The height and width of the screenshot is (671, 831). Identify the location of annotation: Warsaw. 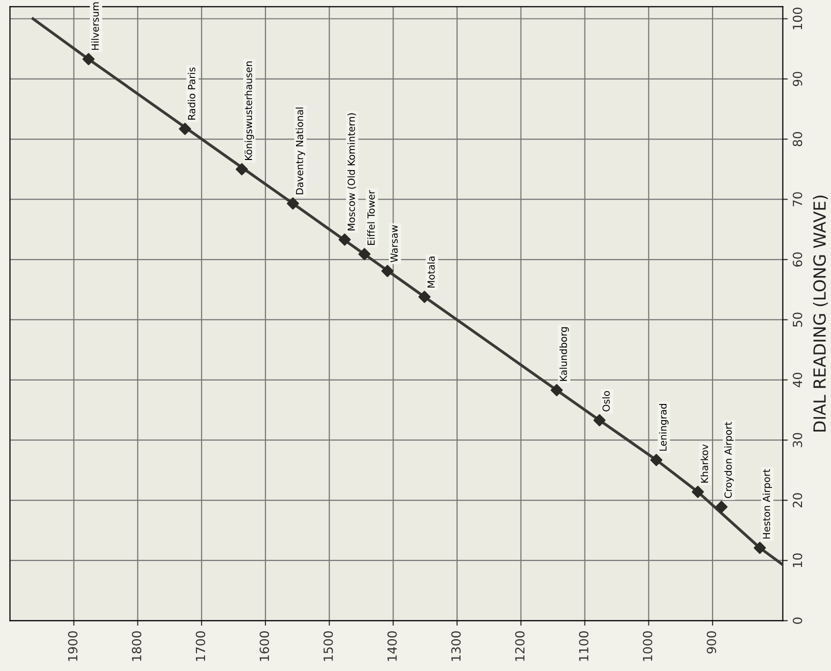
(394, 243).